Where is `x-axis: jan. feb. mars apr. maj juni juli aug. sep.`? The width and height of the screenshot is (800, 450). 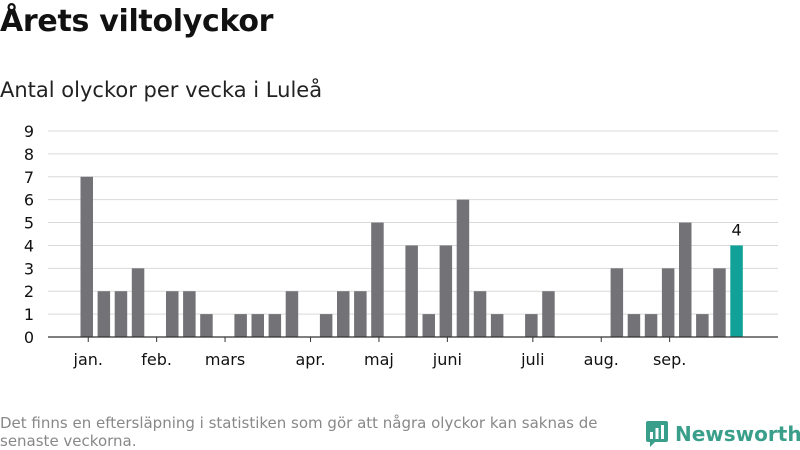 x-axis: jan. feb. mars apr. maj juni juli aug. sep. is located at coordinates (413, 352).